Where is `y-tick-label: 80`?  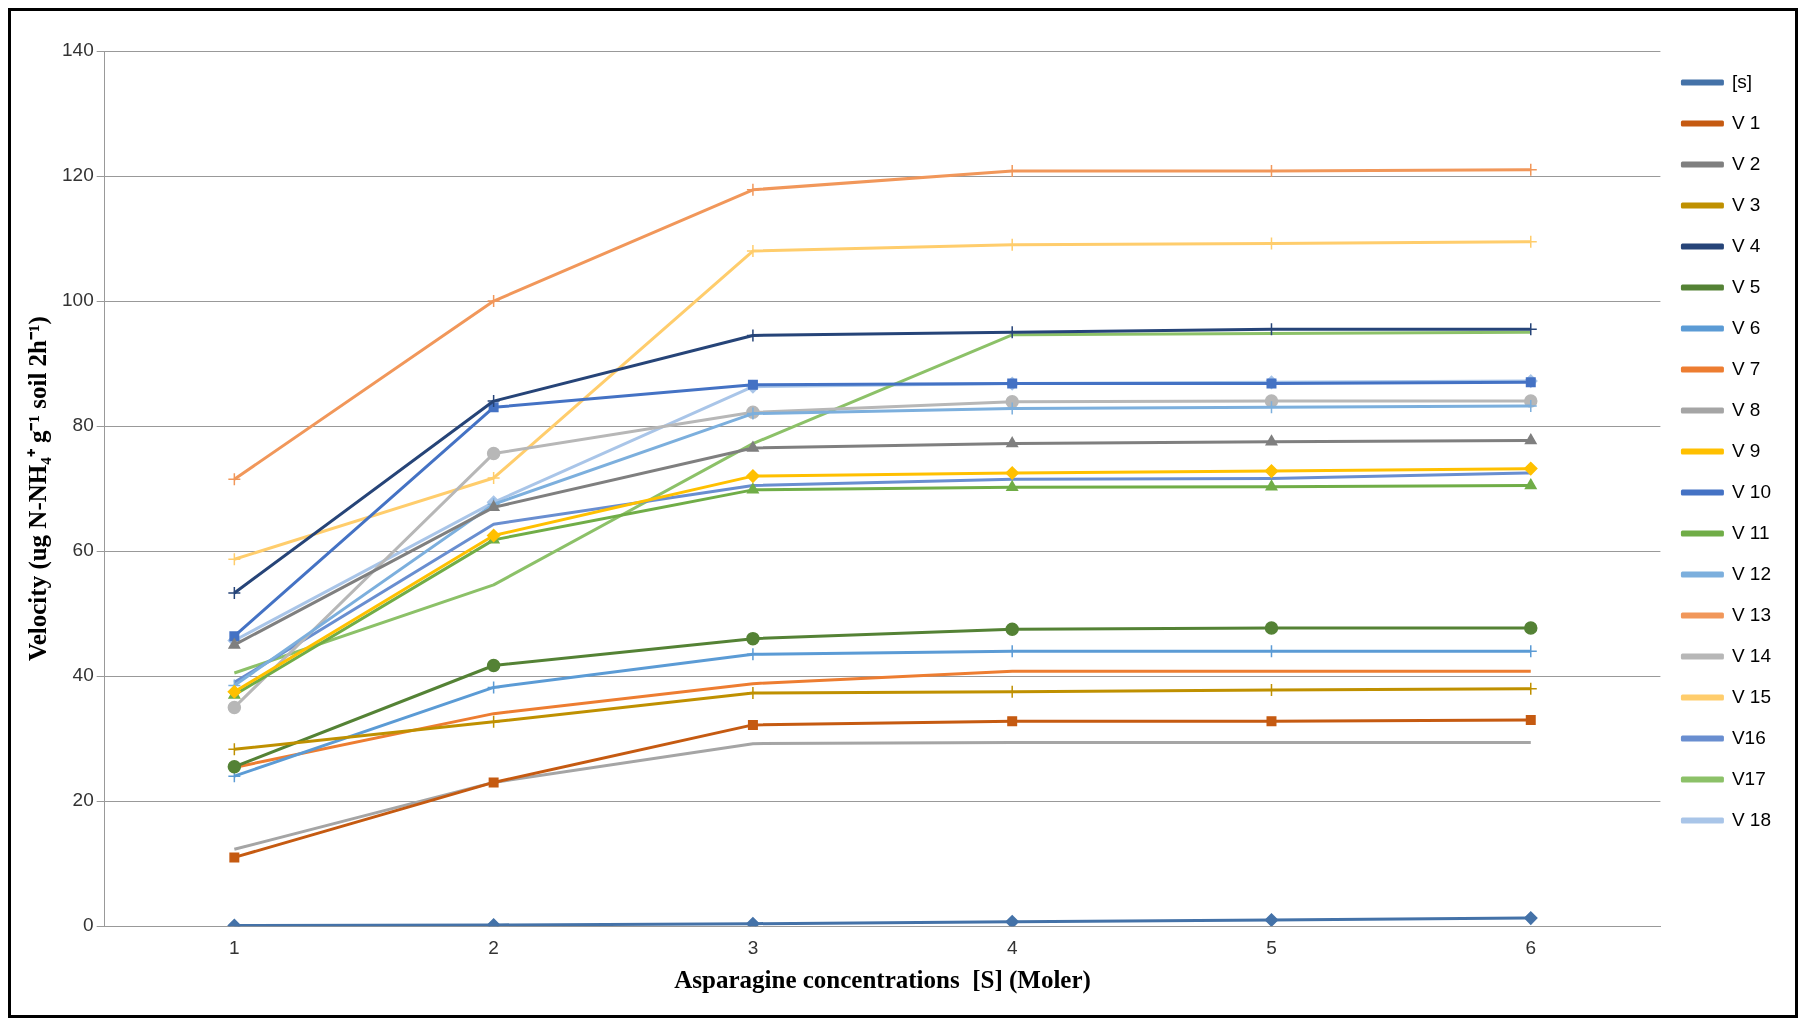 y-tick-label: 80 is located at coordinates (83, 425).